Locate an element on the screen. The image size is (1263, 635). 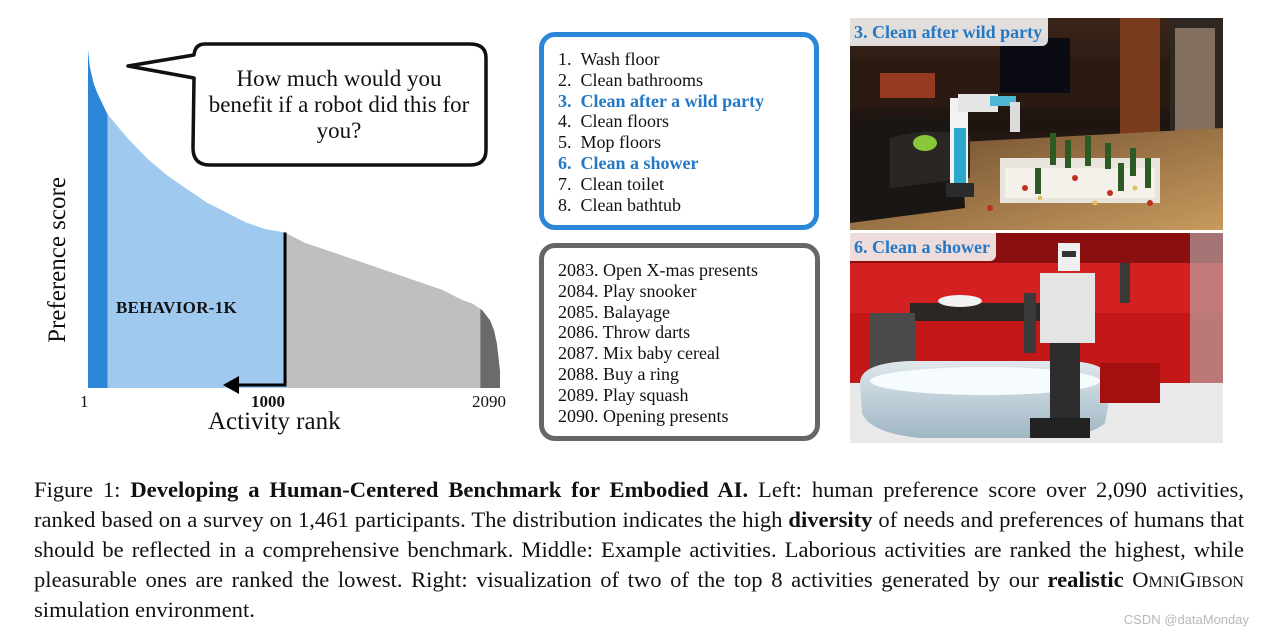
watermark: CSDN @dataMonday is located at coordinates (1186, 619).